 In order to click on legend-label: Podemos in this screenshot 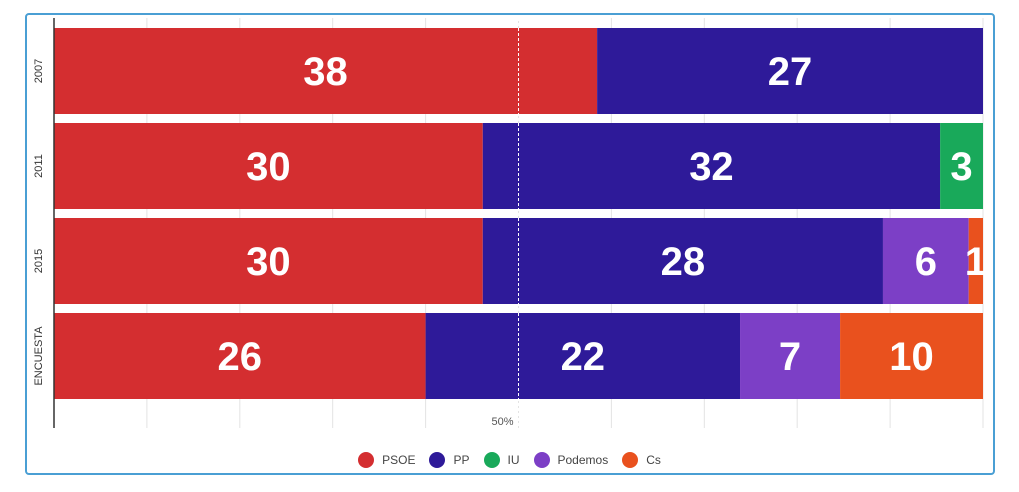, I will do `click(583, 460)`.